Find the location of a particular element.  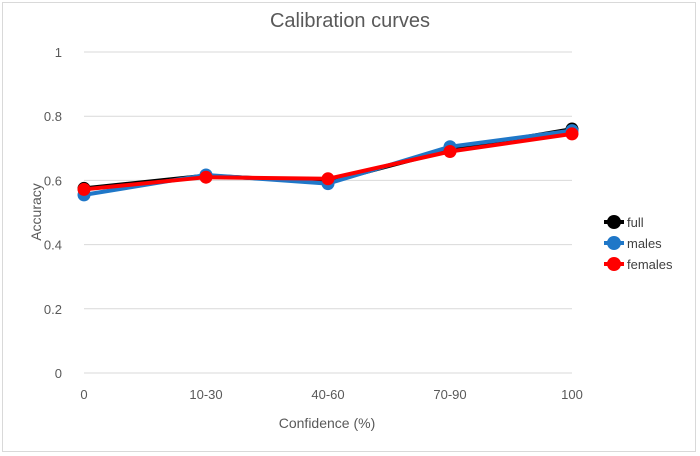

legend: full males females is located at coordinates (638, 243).